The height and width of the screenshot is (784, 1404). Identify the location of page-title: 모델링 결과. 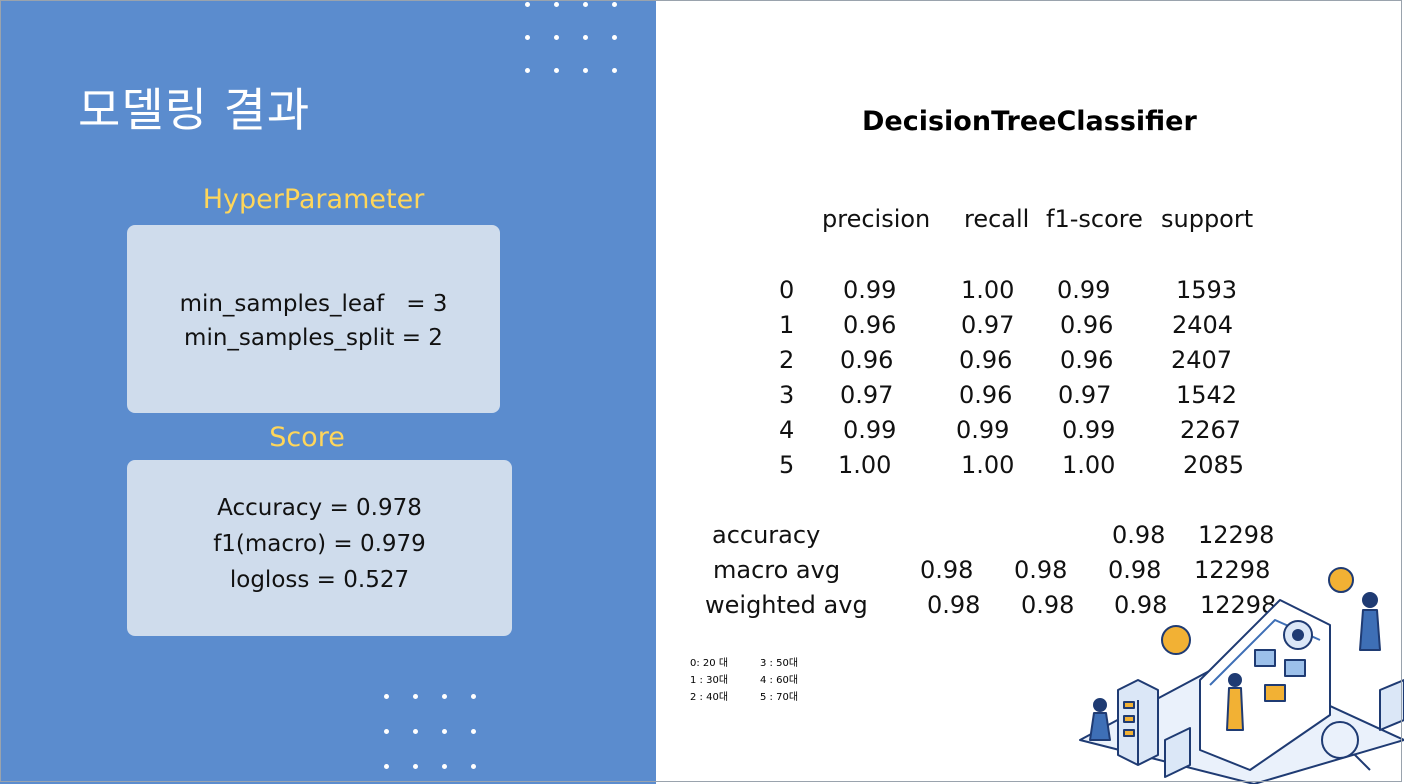
(194, 110).